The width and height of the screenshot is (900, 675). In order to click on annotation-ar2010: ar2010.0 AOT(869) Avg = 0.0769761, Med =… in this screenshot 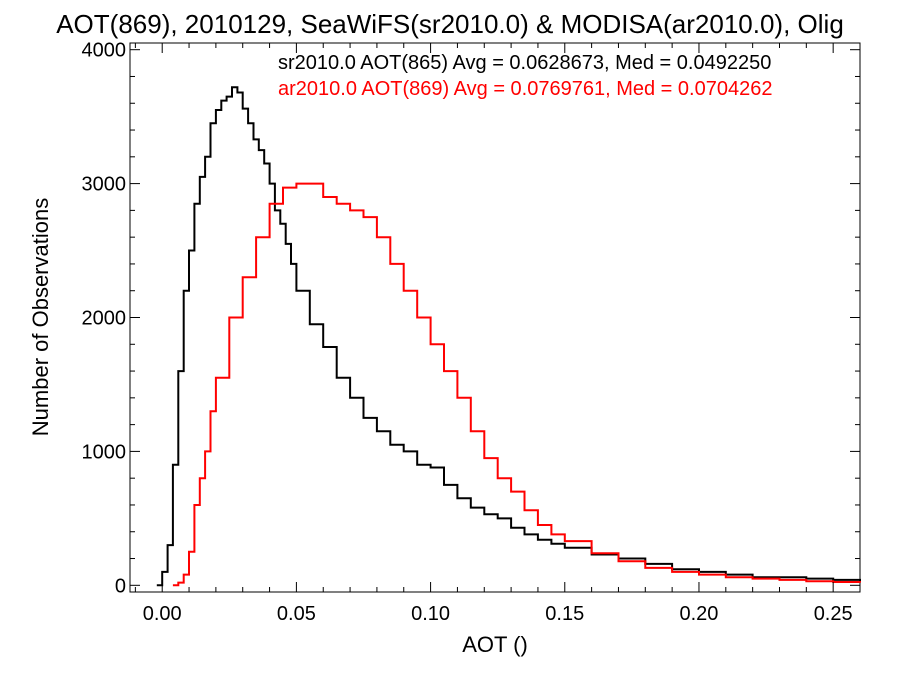, I will do `click(525, 89)`.